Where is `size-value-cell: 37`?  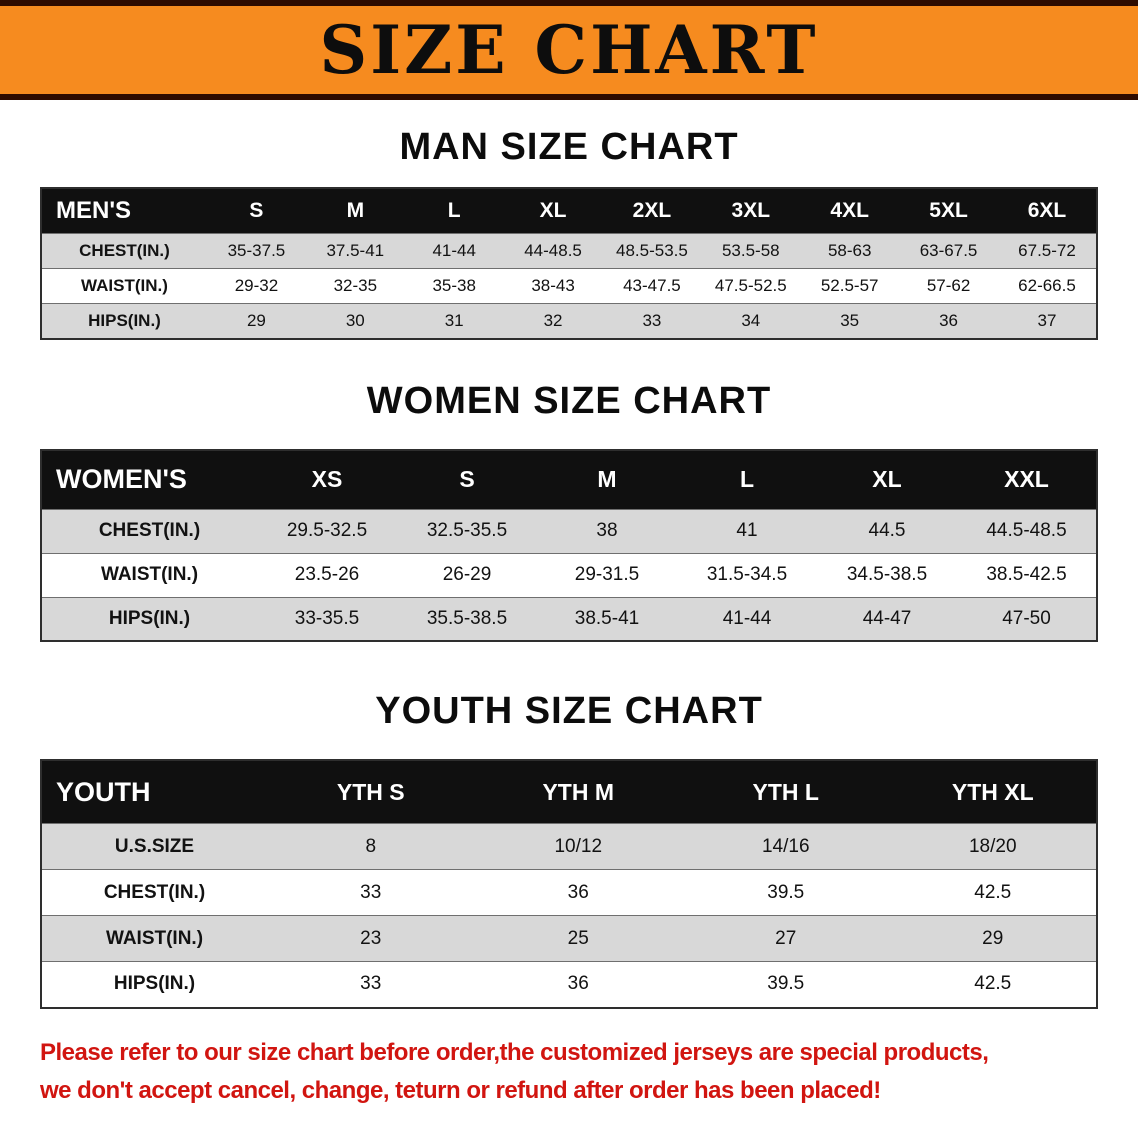 size-value-cell: 37 is located at coordinates (1047, 320).